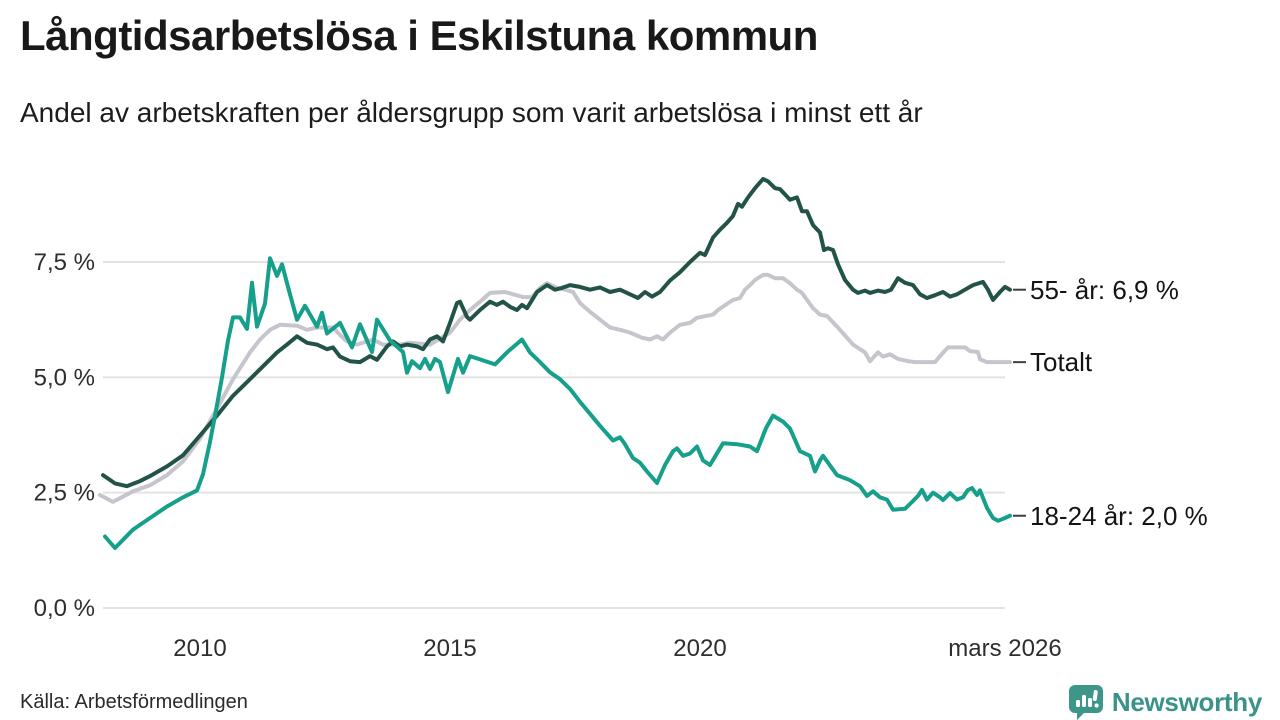 The width and height of the screenshot is (1280, 720). I want to click on series-end-label-55: 55- år: 6,9 %, so click(1104, 289).